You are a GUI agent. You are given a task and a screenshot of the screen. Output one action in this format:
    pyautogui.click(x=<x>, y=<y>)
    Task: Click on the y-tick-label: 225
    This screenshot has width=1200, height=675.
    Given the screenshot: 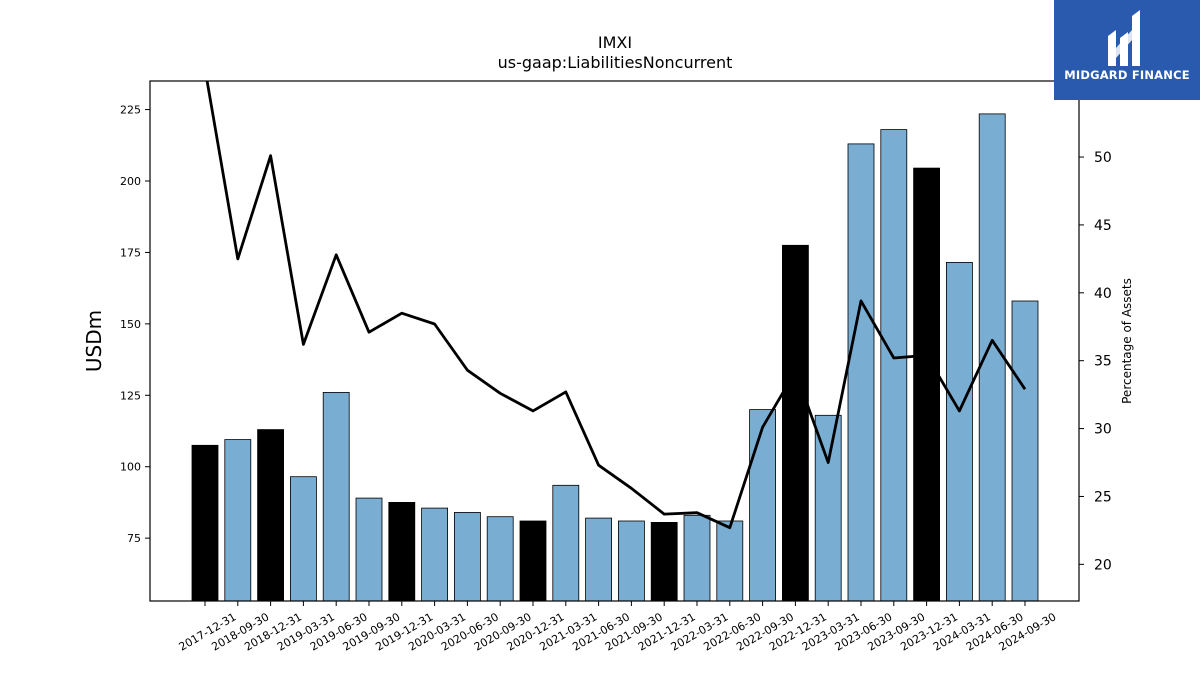 What is the action you would take?
    pyautogui.click(x=130, y=110)
    